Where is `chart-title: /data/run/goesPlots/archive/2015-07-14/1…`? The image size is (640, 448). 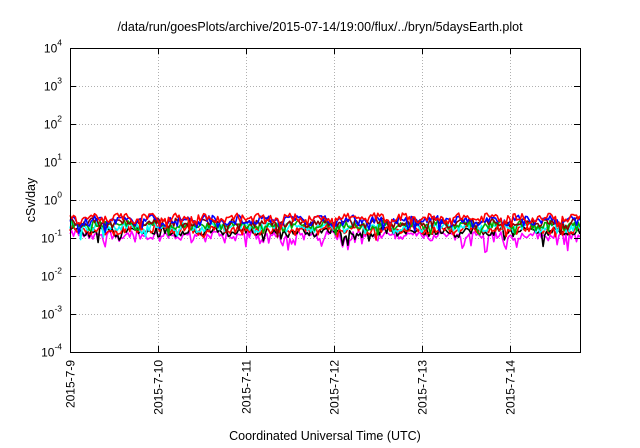
chart-title: /data/run/goesPlots/archive/2015-07-14/1… is located at coordinates (320, 27).